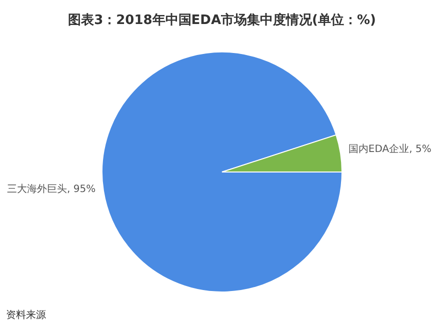 The image size is (445, 330). I want to click on text: 资料来源, so click(26, 315).